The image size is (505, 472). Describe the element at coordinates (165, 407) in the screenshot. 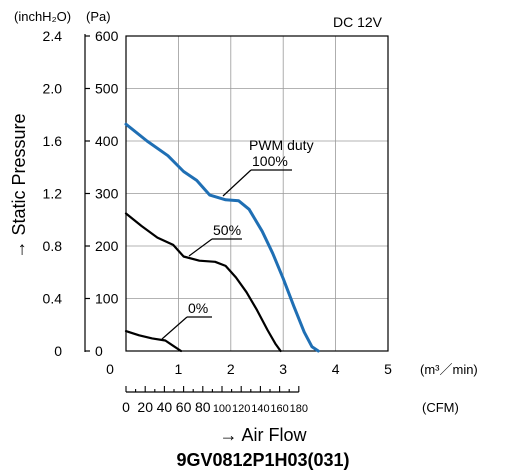

I see `cfm-tick-label: 40` at that location.